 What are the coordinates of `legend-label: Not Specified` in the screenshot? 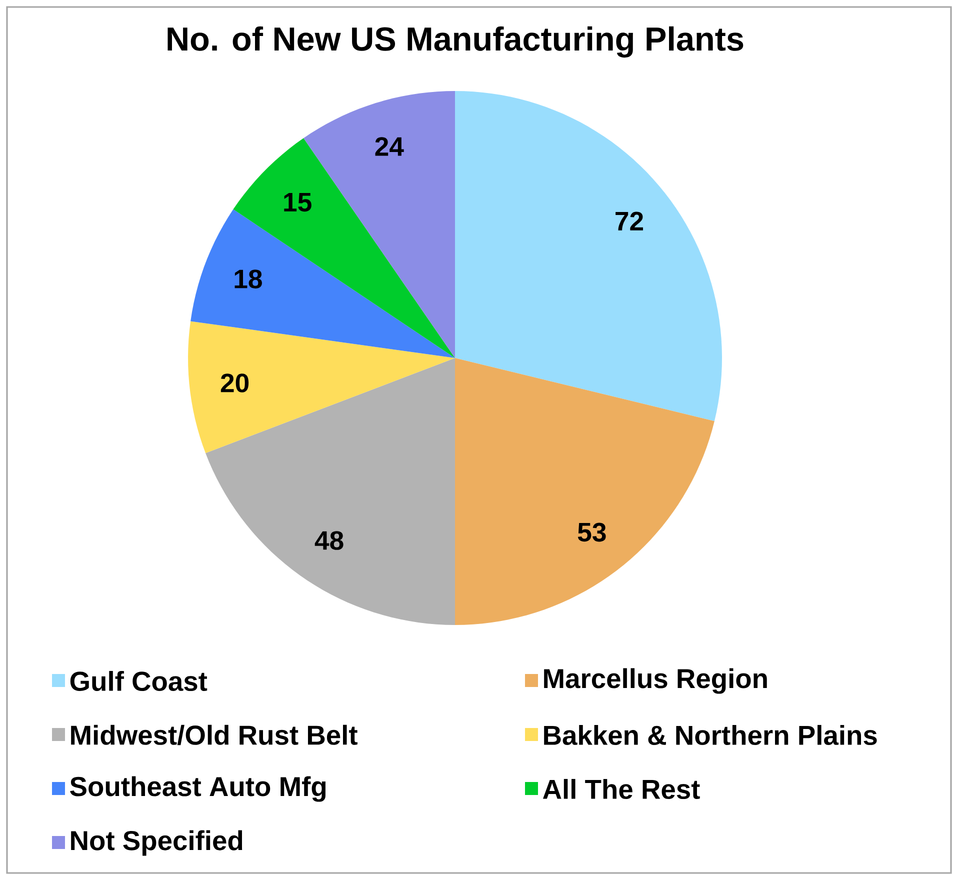 It's located at (156, 843).